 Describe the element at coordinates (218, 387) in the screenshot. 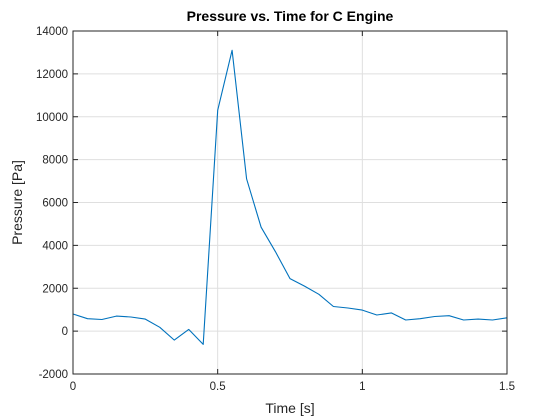

I see `x-tick-label: 0.5` at that location.